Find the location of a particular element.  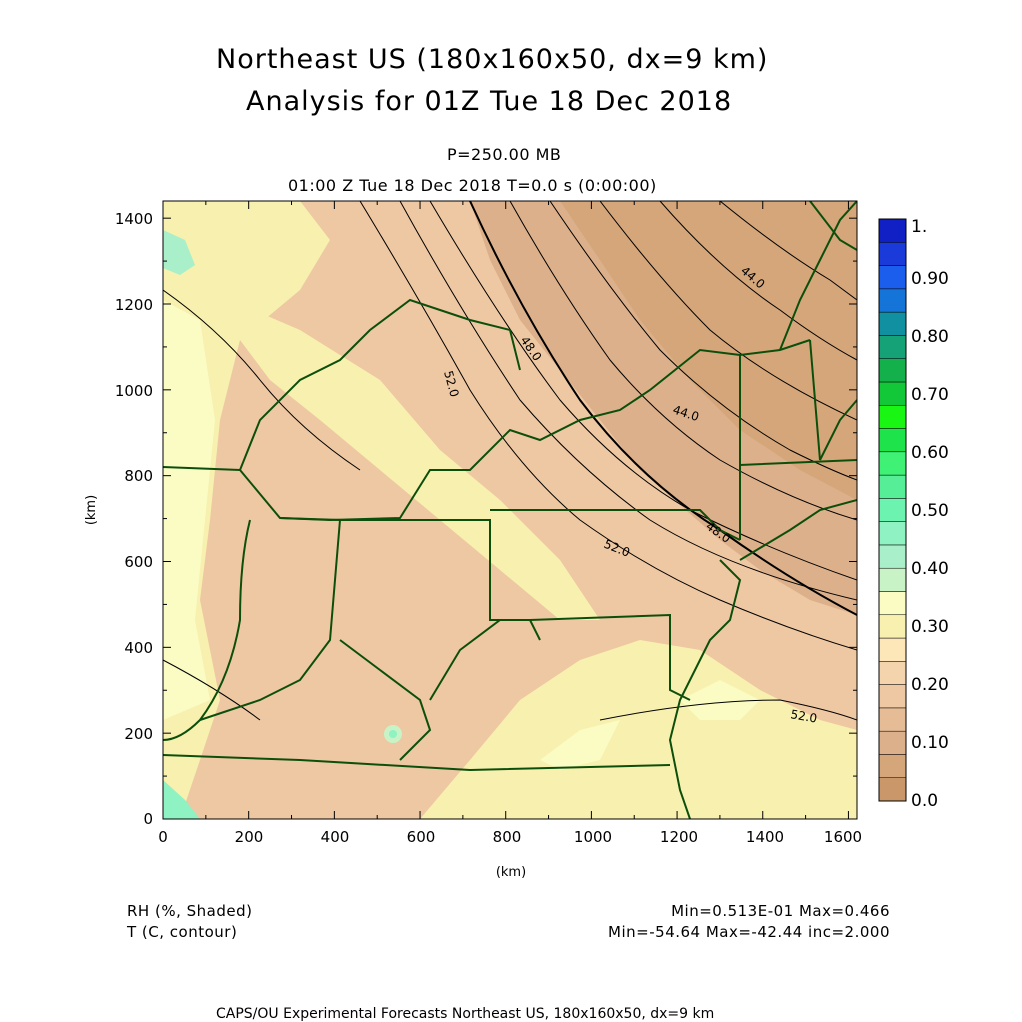

rh-moister-west is located at coordinates (189, 510).